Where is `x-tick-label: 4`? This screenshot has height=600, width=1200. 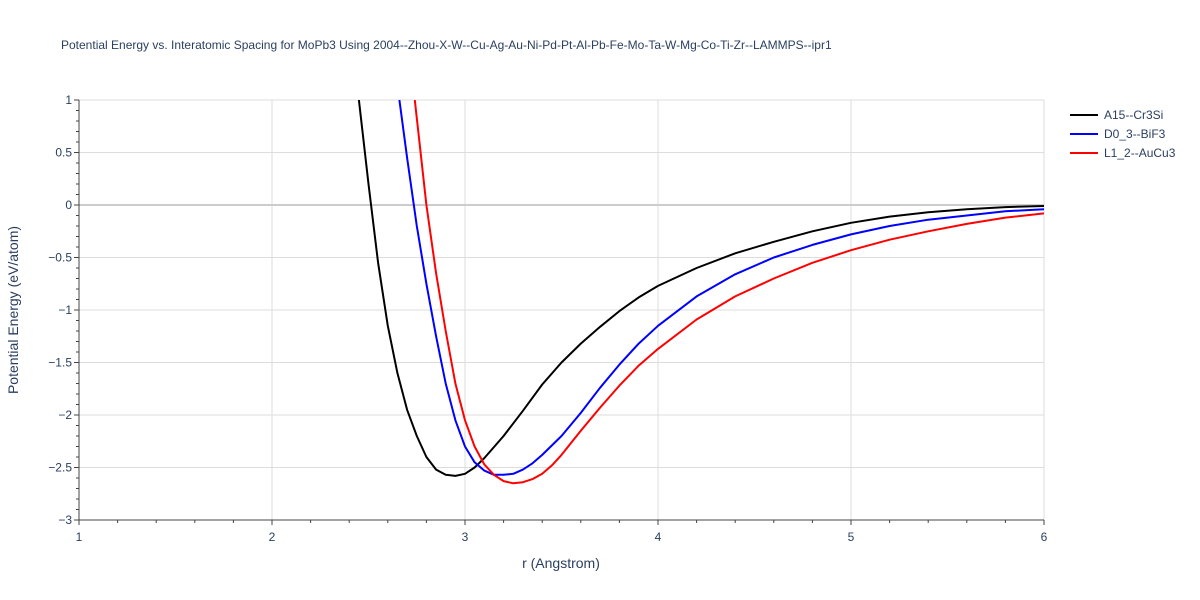
x-tick-label: 4 is located at coordinates (658, 537).